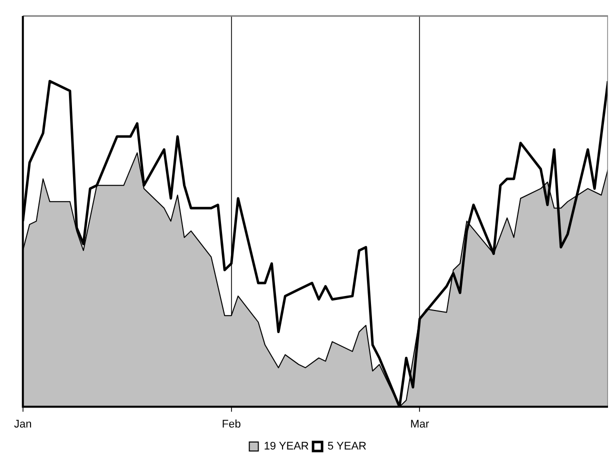 The width and height of the screenshot is (616, 470). I want to click on legend-label: 5 YEAR, so click(347, 446).